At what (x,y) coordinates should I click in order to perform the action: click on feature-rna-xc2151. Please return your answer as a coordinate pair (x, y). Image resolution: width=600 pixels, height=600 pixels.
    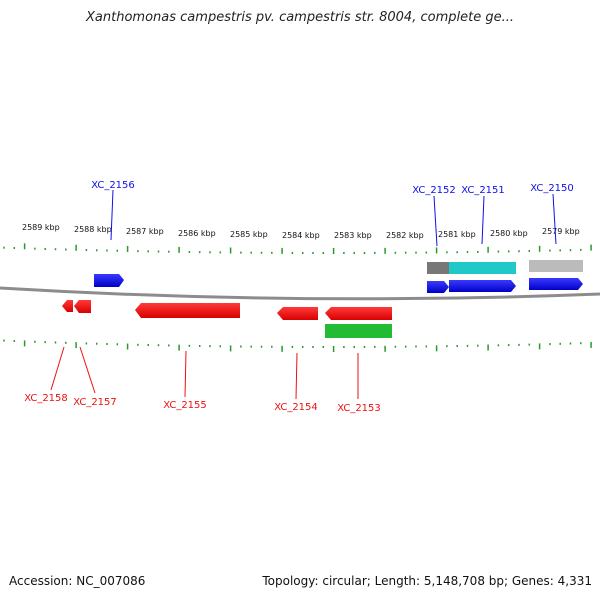
    Looking at the image, I should click on (482, 268).